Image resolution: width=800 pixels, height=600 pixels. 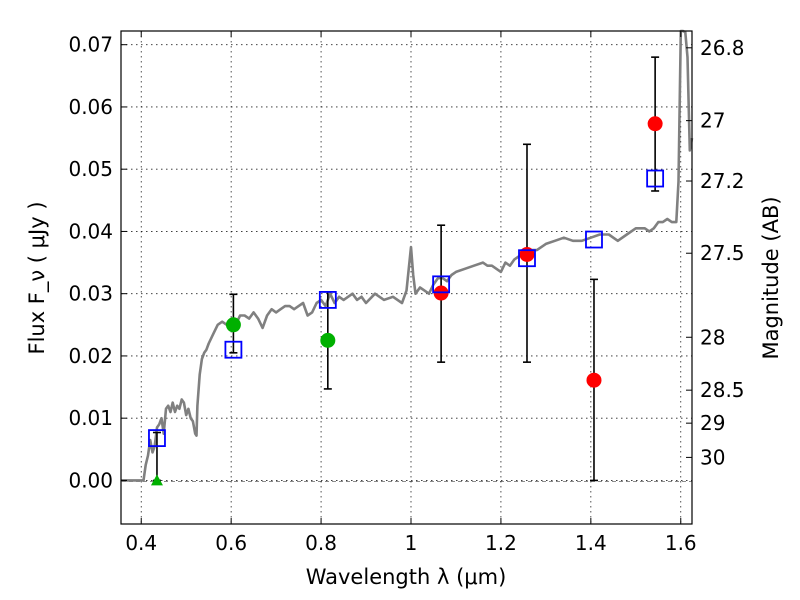 What do you see at coordinates (90, 418) in the screenshot?
I see `y-tick-label: 0.01` at bounding box center [90, 418].